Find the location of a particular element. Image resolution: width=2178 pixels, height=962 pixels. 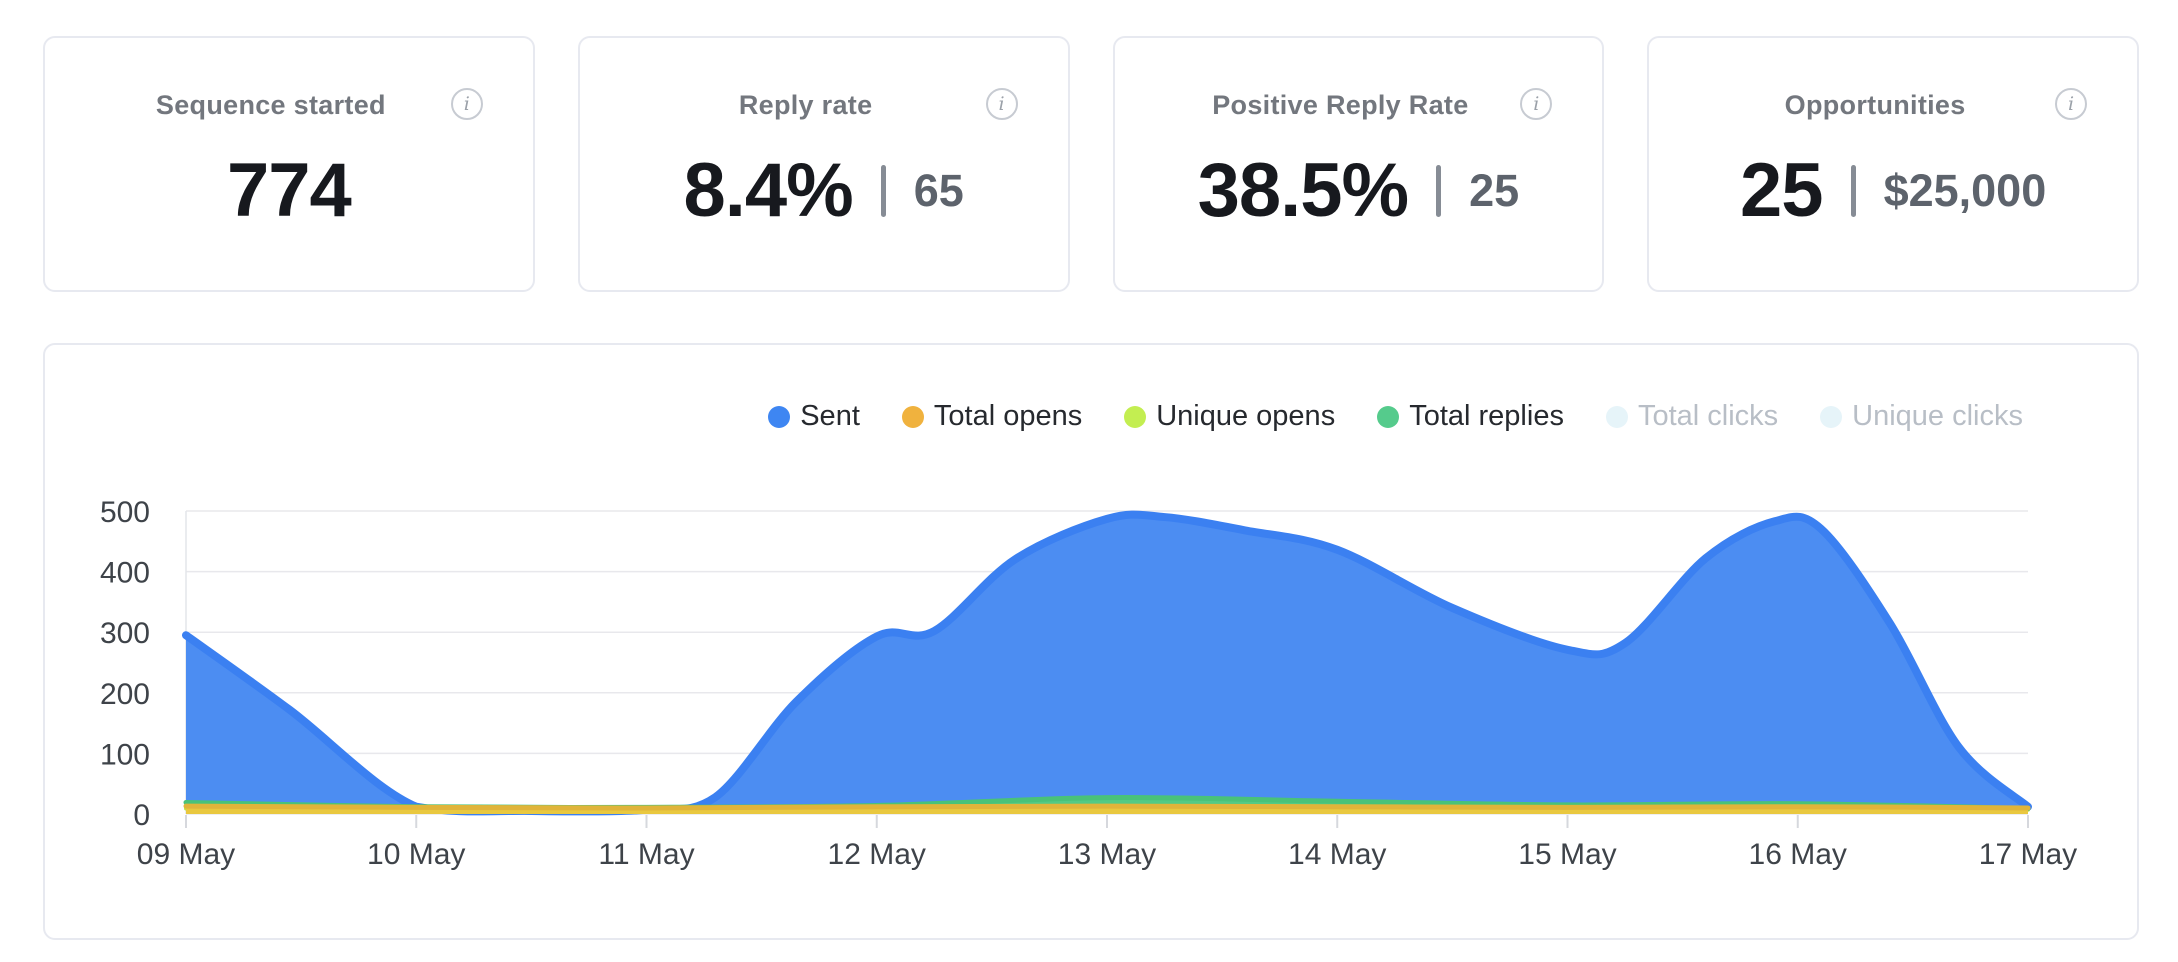

x-axis-tick-label: 12 May is located at coordinates (877, 854).